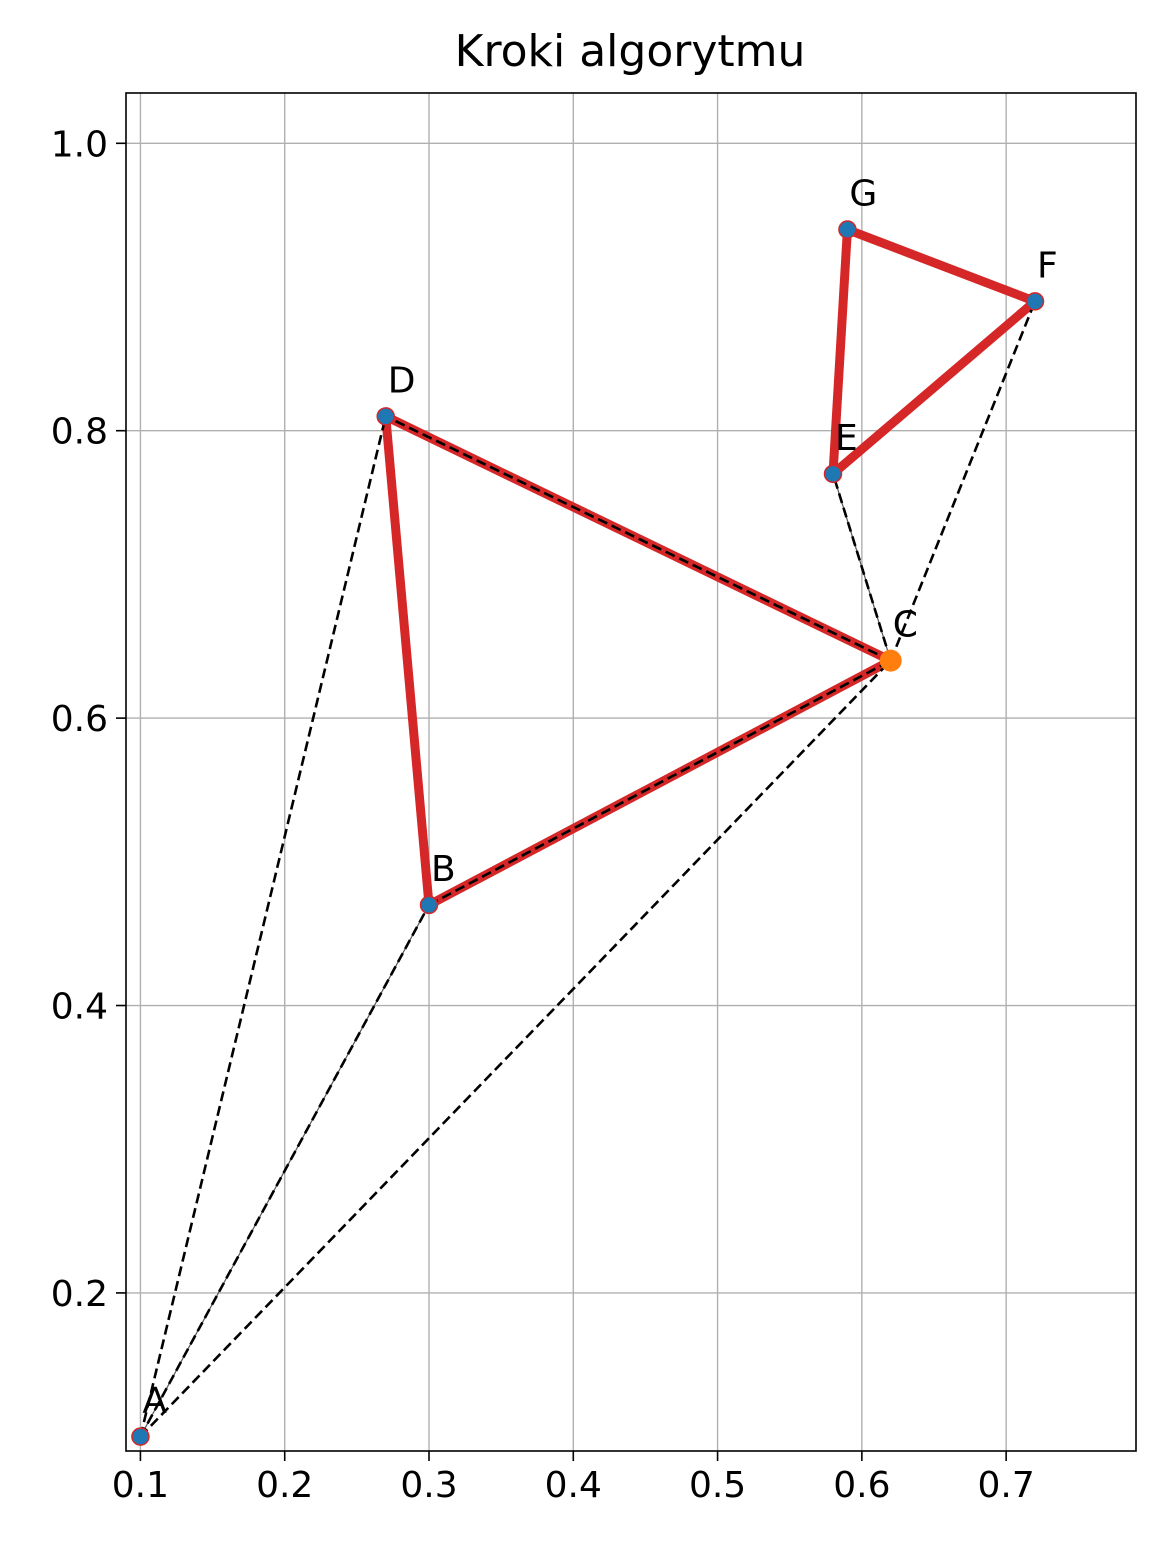 The image size is (1166, 1553). What do you see at coordinates (285, 1171) in the screenshot?
I see `dashed-edge-AB` at bounding box center [285, 1171].